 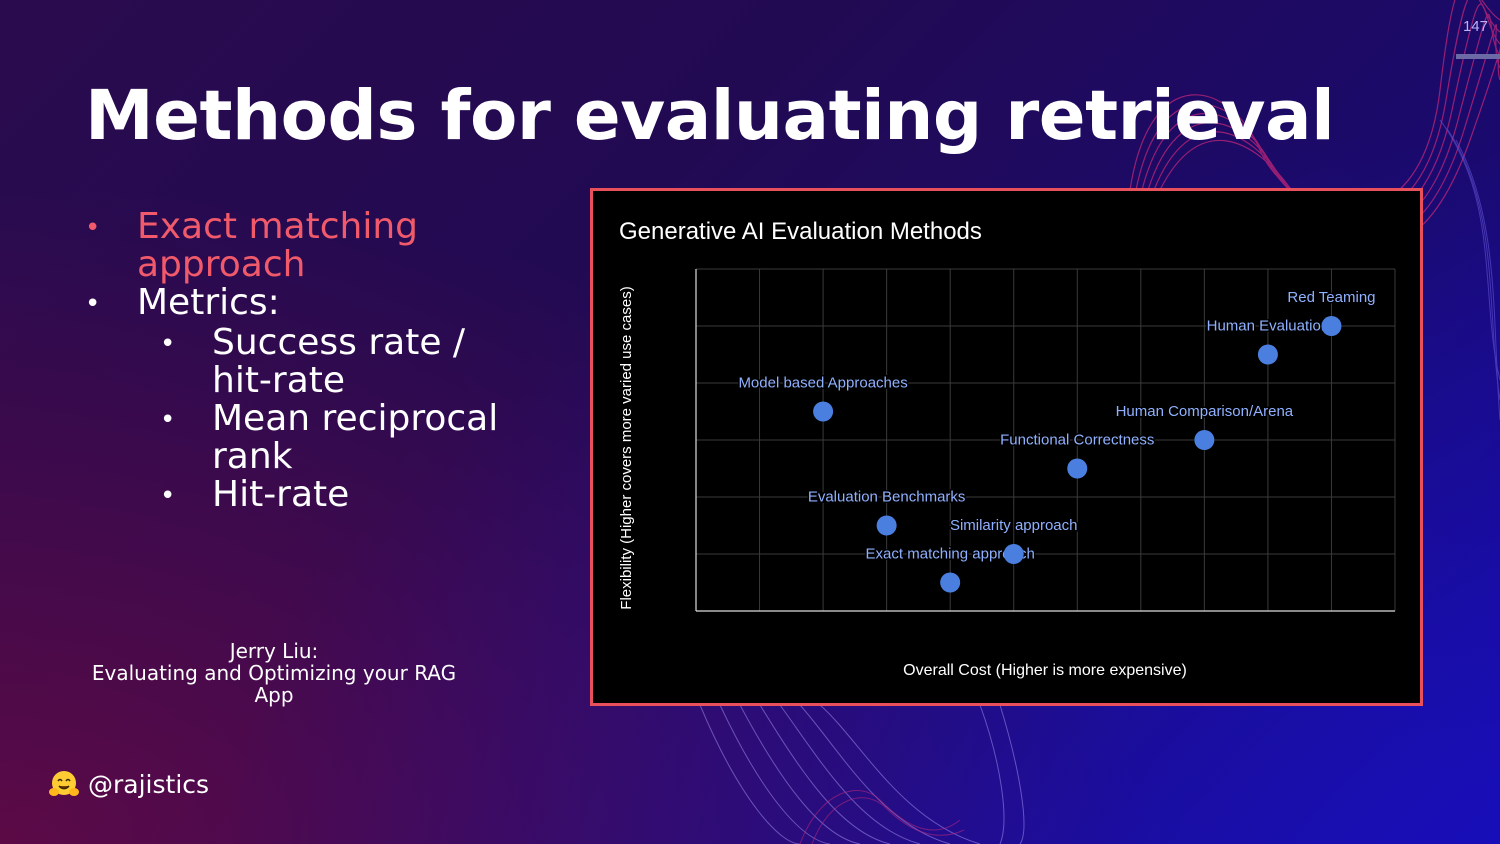 What do you see at coordinates (887, 497) in the screenshot?
I see `data-point-label: Evaluation Benchmarks` at bounding box center [887, 497].